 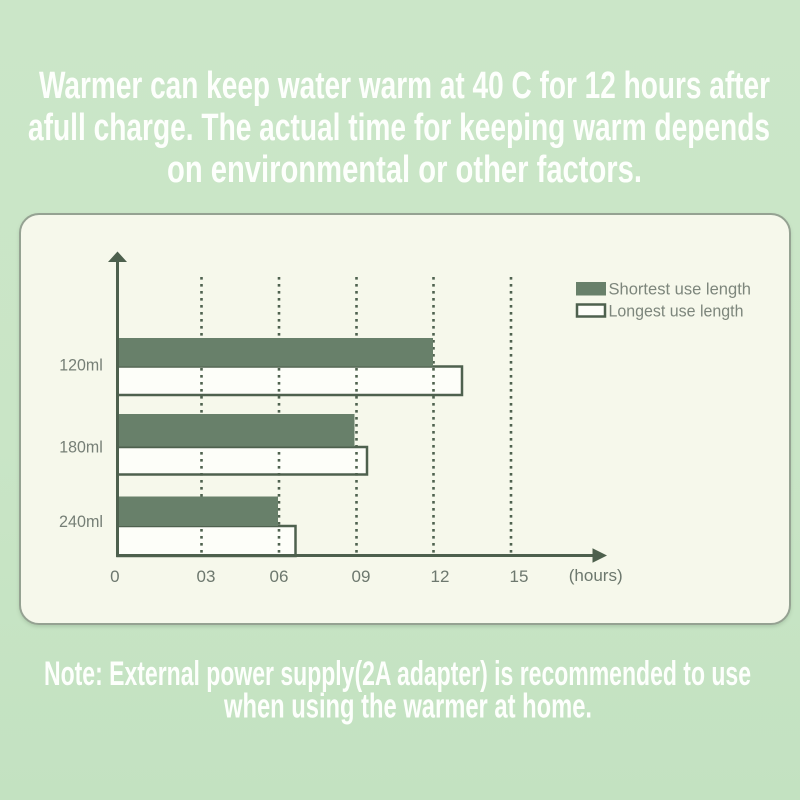 What do you see at coordinates (81, 366) in the screenshot?
I see `svg-text: 120ml` at bounding box center [81, 366].